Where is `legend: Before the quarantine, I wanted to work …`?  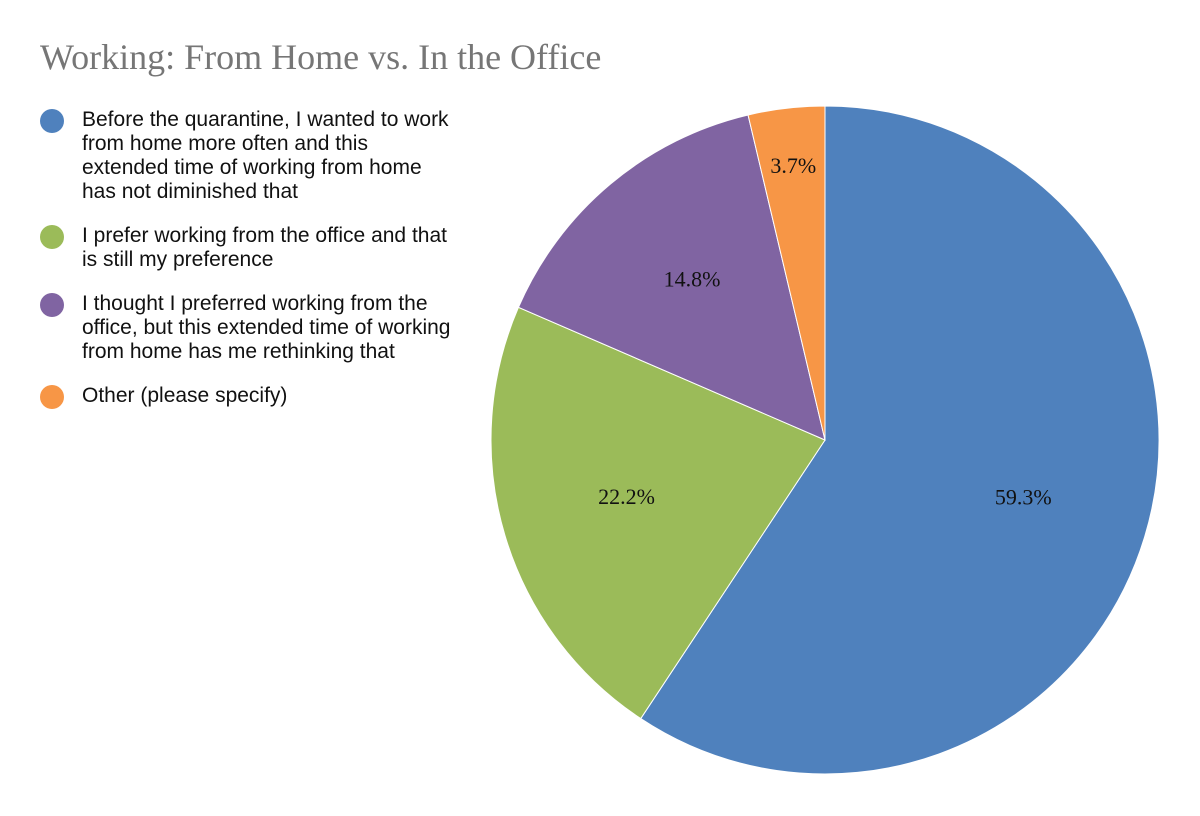 legend: Before the quarantine, I wanted to work … is located at coordinates (250, 268).